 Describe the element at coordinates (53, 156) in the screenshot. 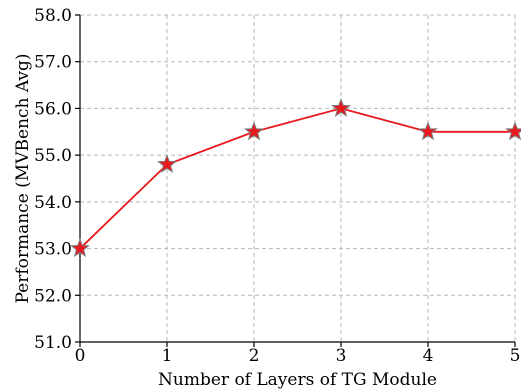

I see `y-tick-label: 55.0` at that location.